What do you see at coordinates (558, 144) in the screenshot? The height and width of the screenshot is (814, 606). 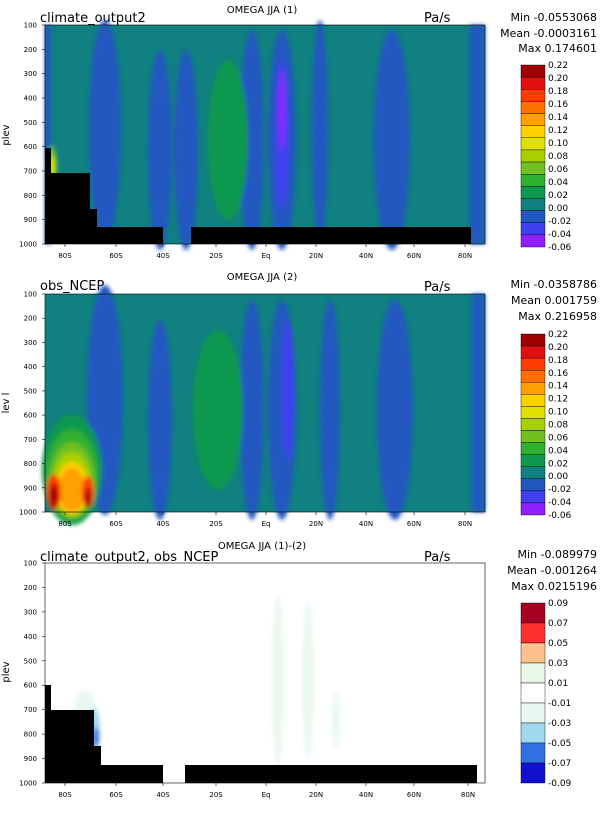 I see `colorbar-label: 0.10` at bounding box center [558, 144].